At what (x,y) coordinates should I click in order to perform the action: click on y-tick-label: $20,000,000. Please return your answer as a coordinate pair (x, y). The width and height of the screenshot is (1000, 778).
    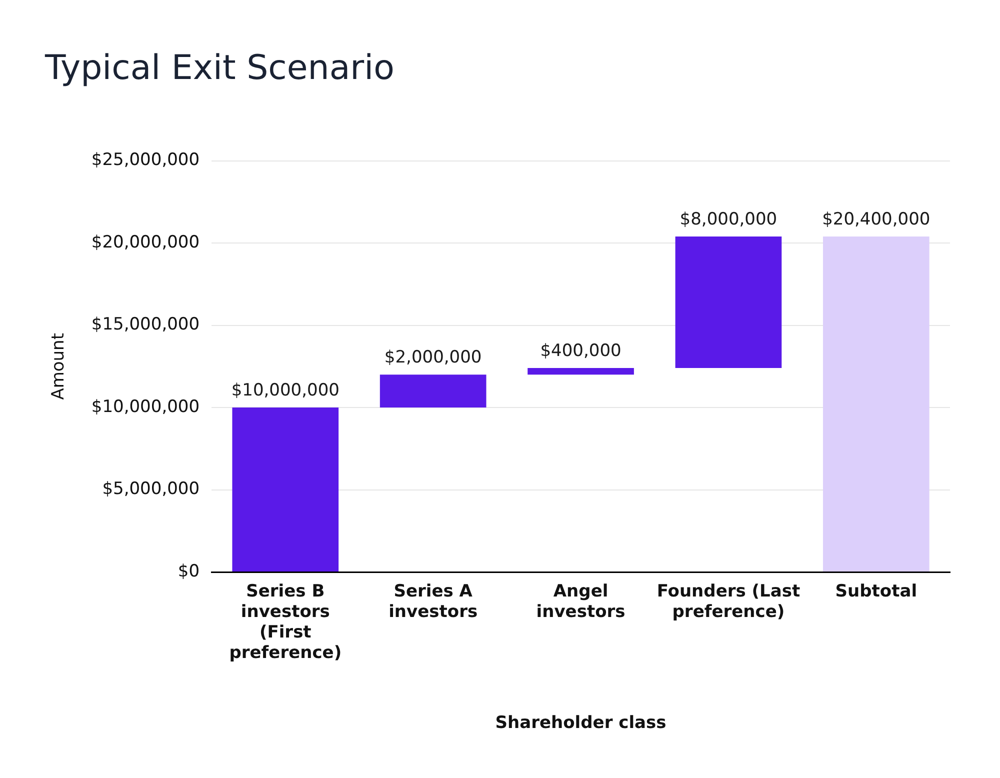
    Looking at the image, I should click on (145, 242).